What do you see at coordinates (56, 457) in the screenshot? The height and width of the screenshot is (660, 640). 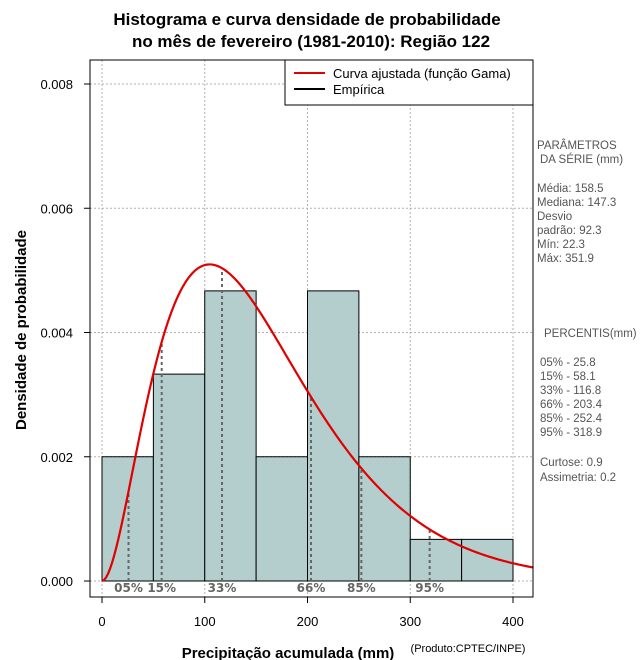 I see `y-tick-label: 0.002` at bounding box center [56, 457].